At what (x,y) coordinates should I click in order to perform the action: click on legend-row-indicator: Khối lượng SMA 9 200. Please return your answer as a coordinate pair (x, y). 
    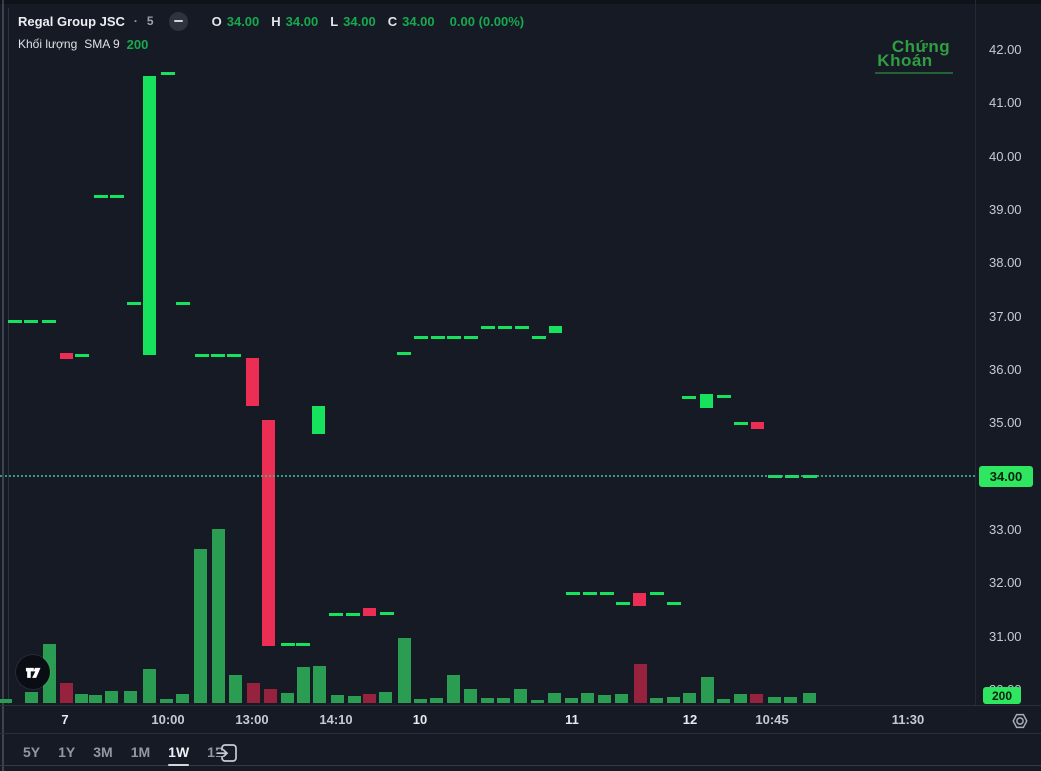
    Looking at the image, I should click on (271, 44).